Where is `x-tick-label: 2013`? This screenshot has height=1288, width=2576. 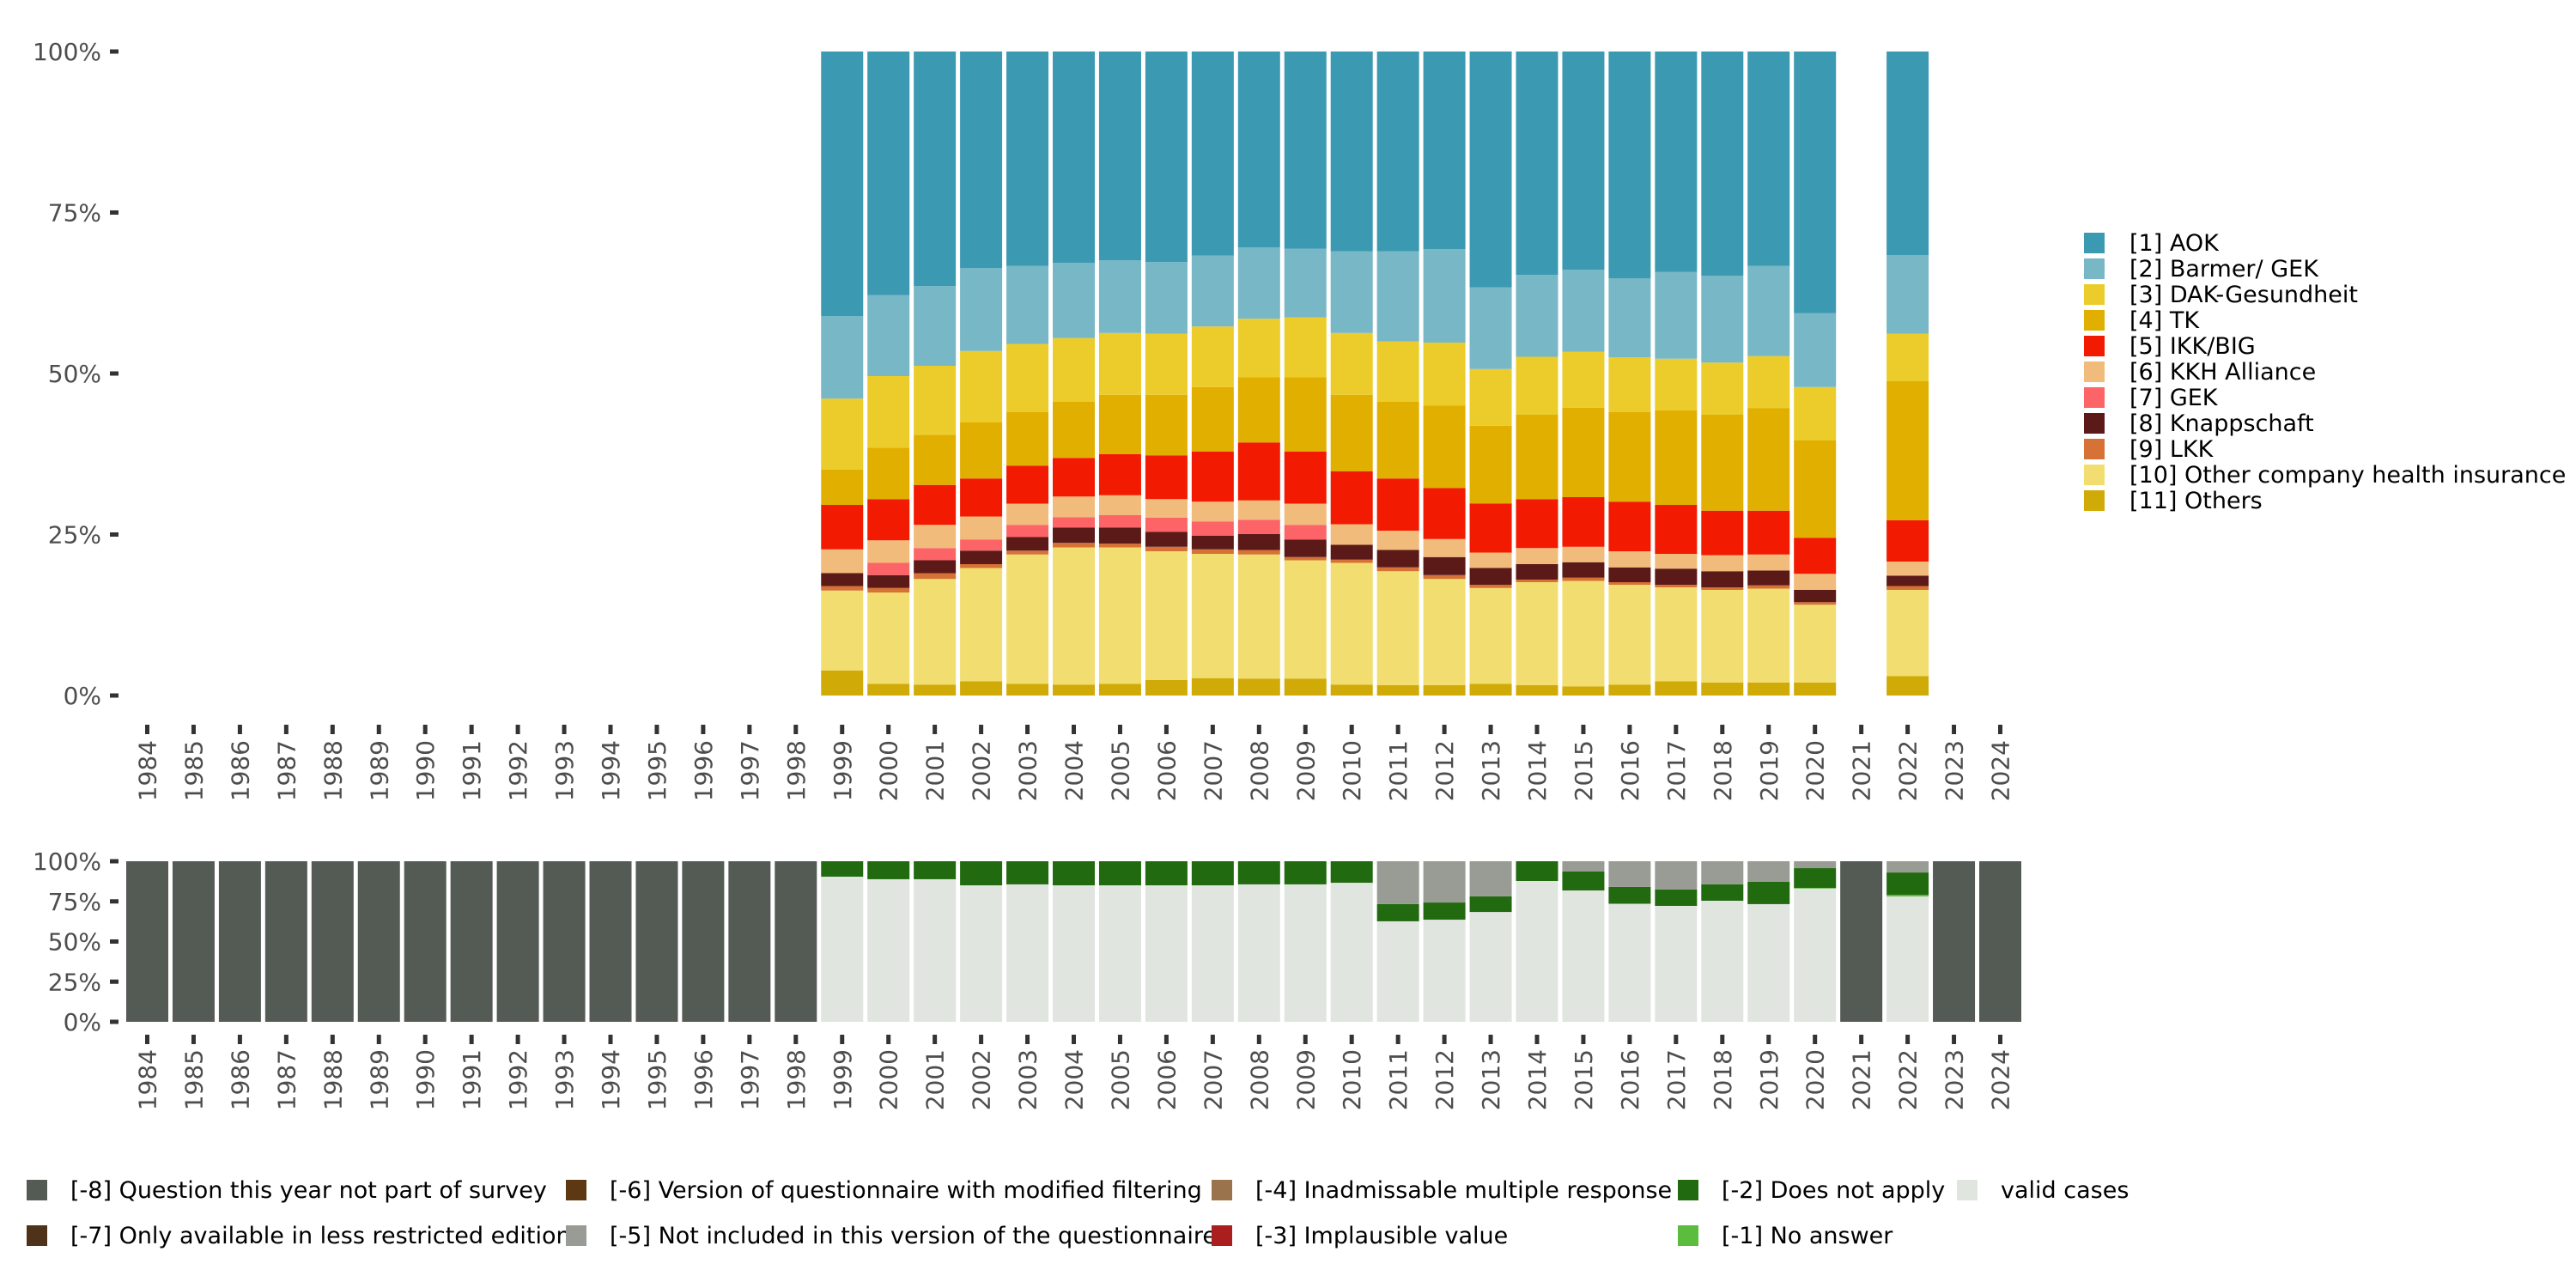
x-tick-label: 2013 is located at coordinates (1491, 770).